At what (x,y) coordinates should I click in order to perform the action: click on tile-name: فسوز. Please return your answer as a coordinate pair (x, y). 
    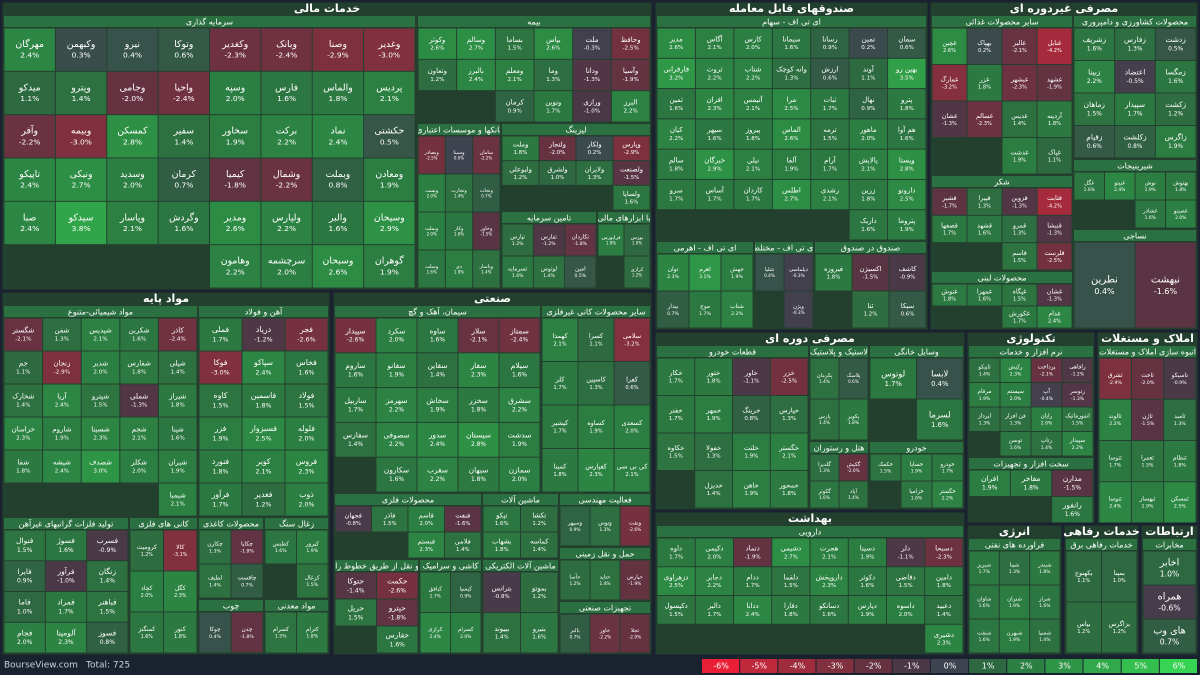
    Looking at the image, I should click on (106, 632).